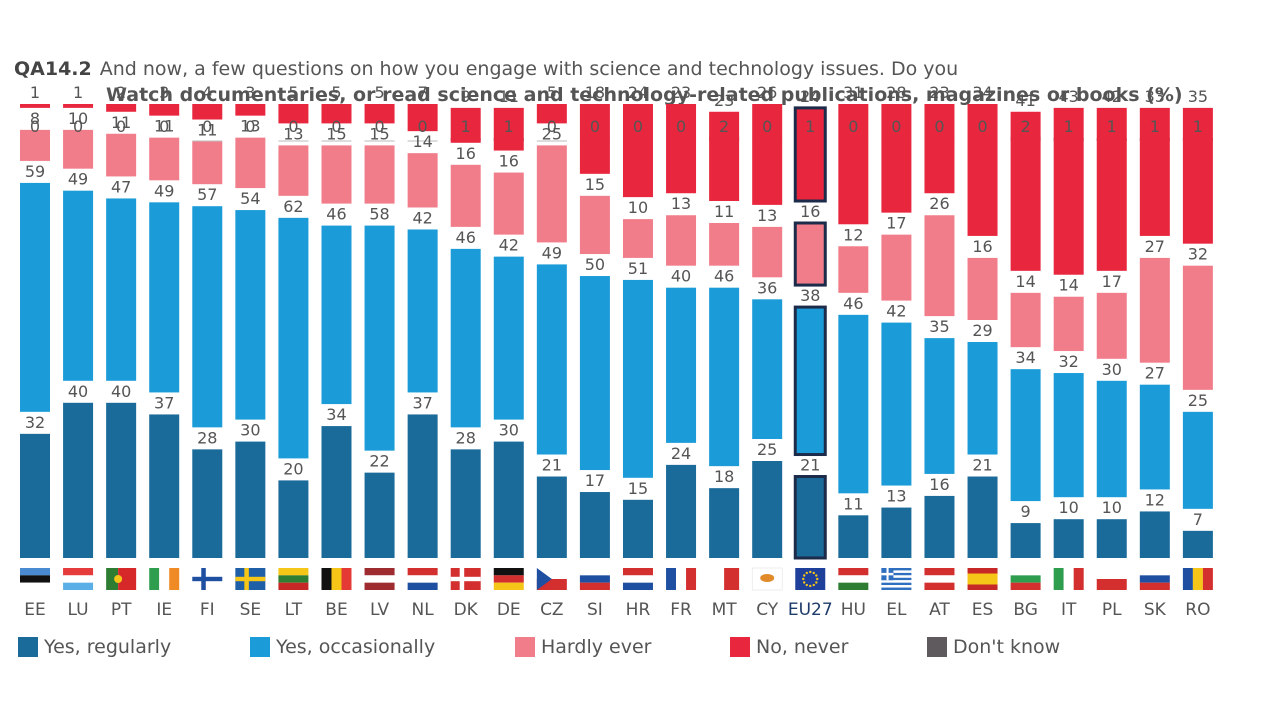 Image resolution: width=1280 pixels, height=720 pixels. I want to click on bar-regularly-bg, so click(1025, 540).